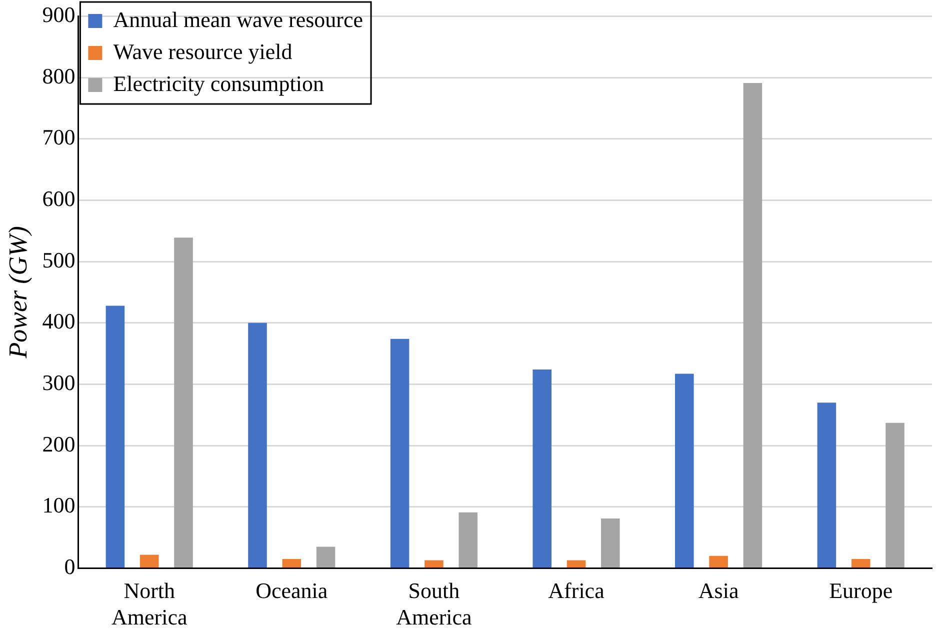 Image resolution: width=942 pixels, height=635 pixels. I want to click on y-tick-label: 200, so click(59, 443).